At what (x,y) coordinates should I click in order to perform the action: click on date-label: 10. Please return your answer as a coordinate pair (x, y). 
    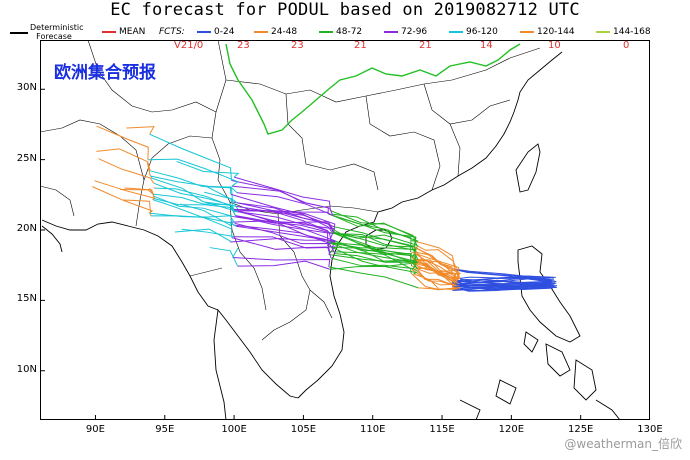
    Looking at the image, I should click on (554, 45).